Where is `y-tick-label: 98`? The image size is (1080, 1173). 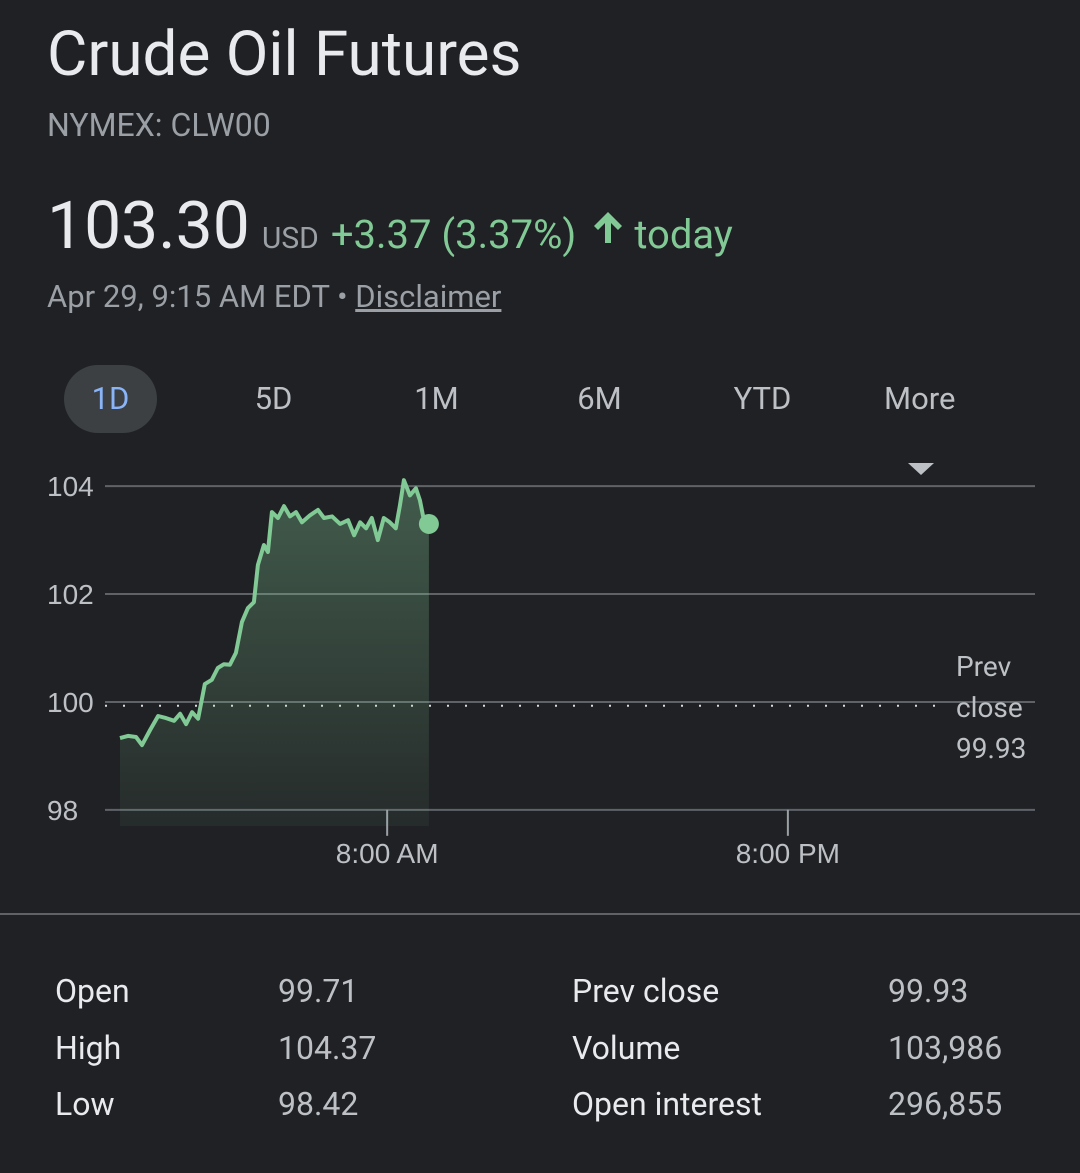
y-tick-label: 98 is located at coordinates (62, 810).